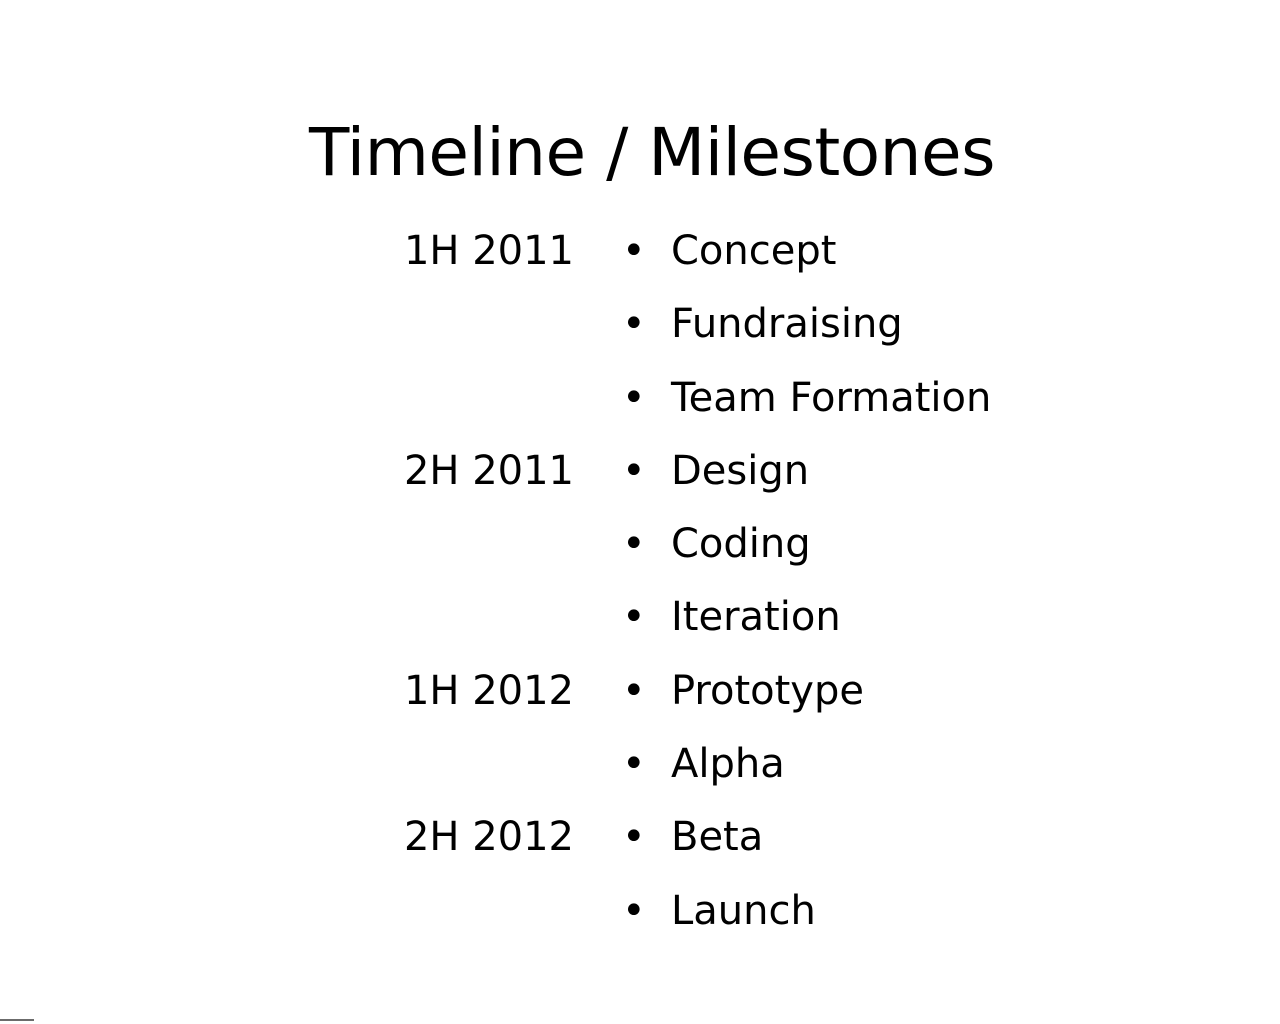 The image size is (1280, 1024). What do you see at coordinates (488, 470) in the screenshot?
I see `period-label: 2H 2011` at bounding box center [488, 470].